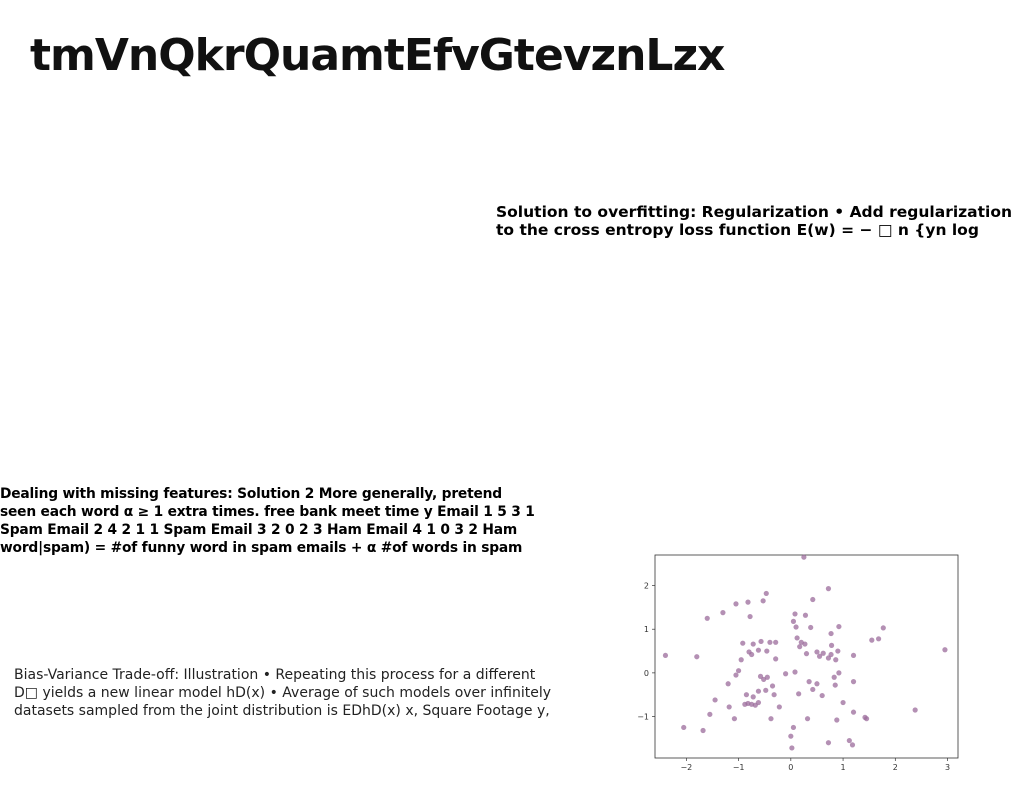 This screenshot has height=788, width=1024. Describe the element at coordinates (947, 767) in the screenshot. I see `x-tick-label: 3` at that location.